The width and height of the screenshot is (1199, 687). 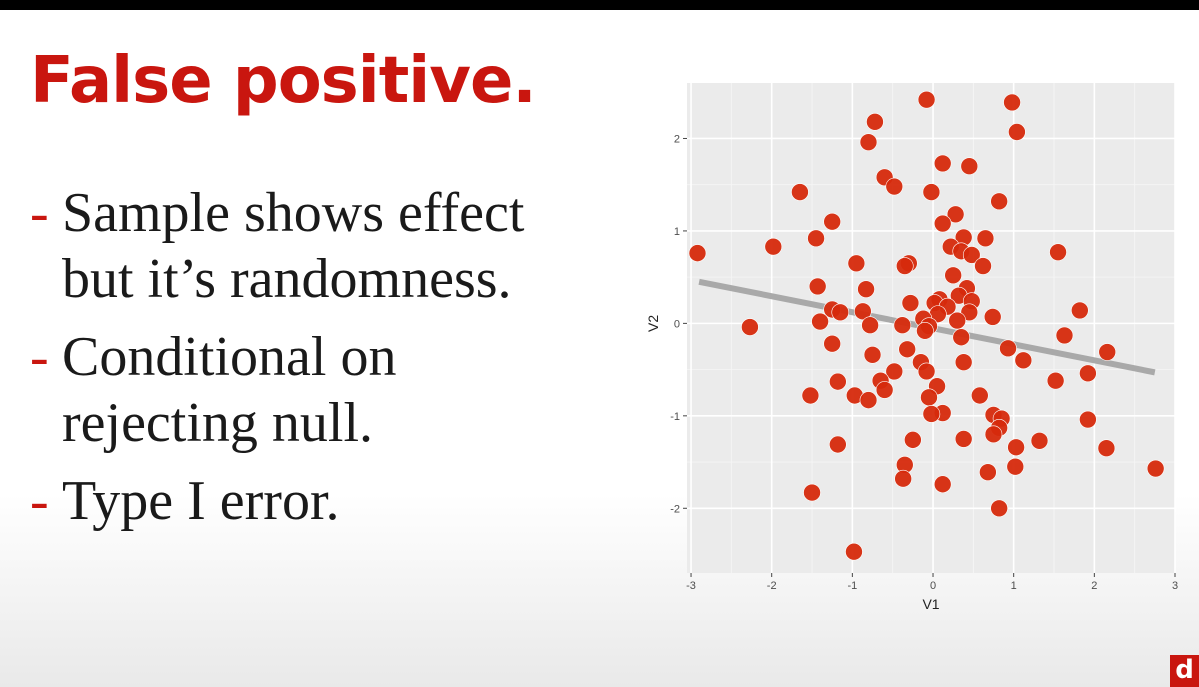 What do you see at coordinates (772, 586) in the screenshot?
I see `x-tick-label: -2` at bounding box center [772, 586].